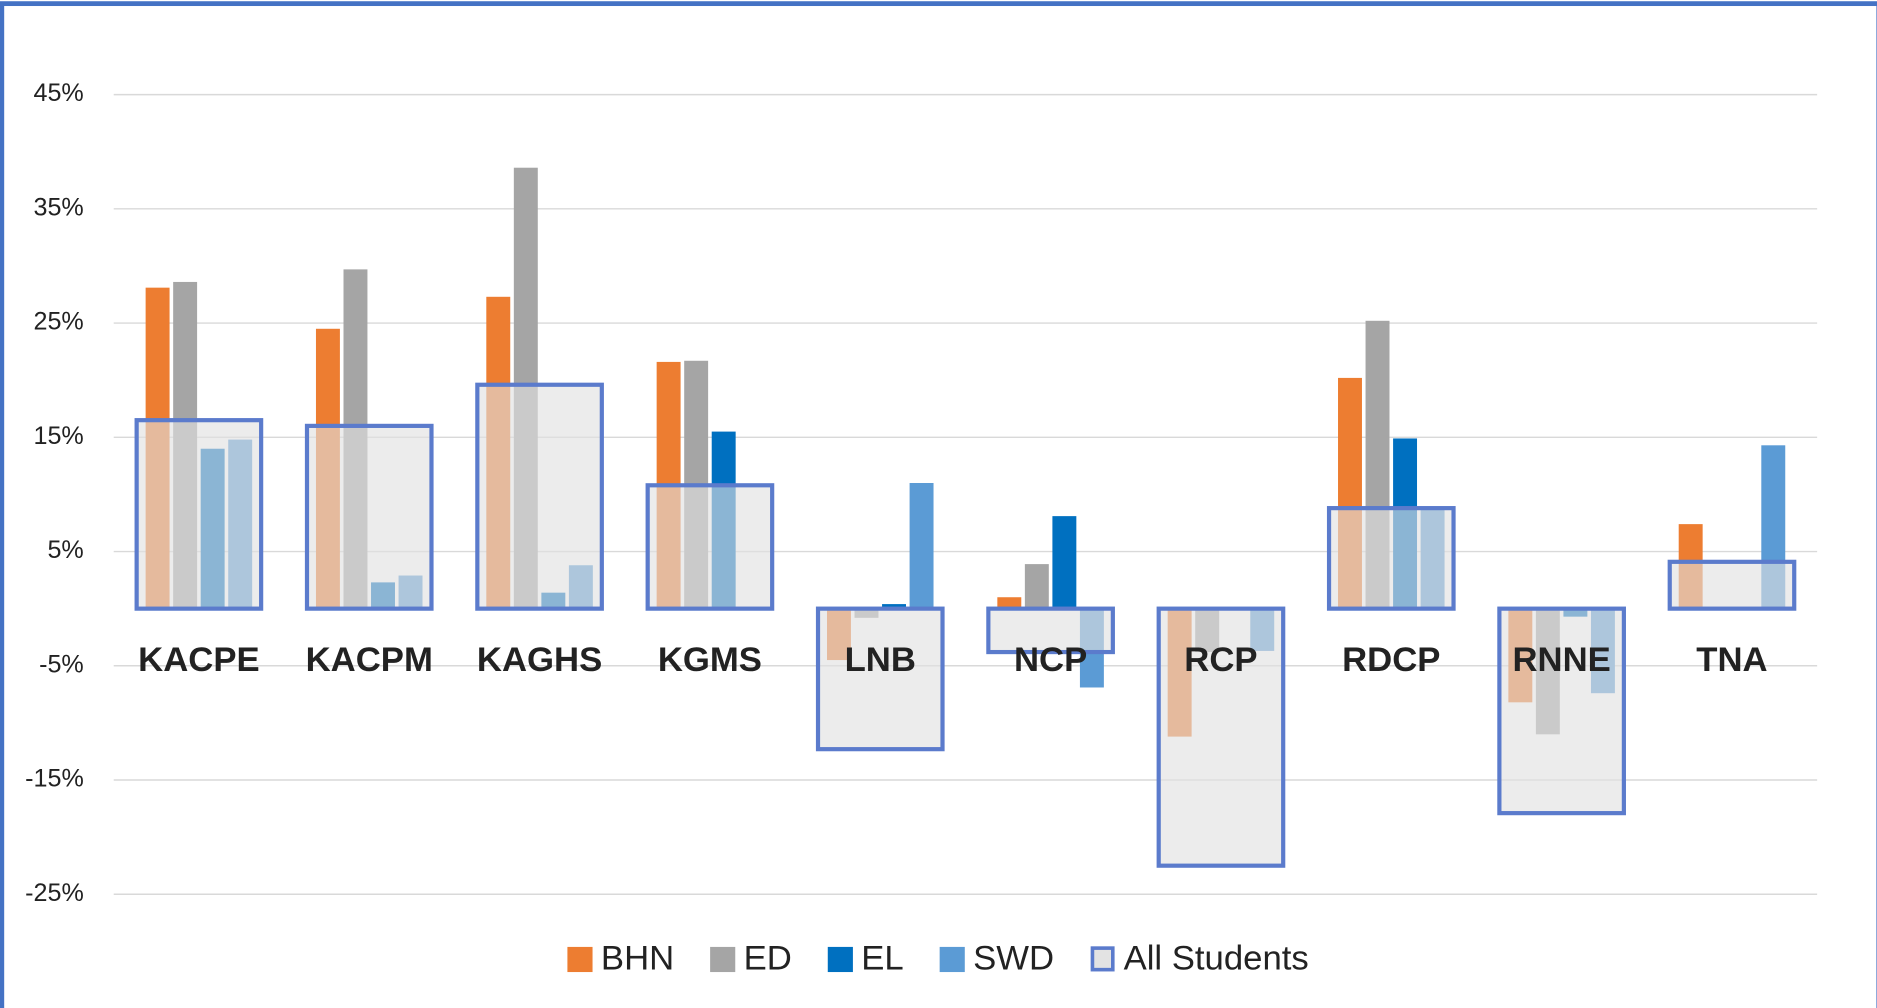 This screenshot has height=1008, width=1877. What do you see at coordinates (54, 893) in the screenshot?
I see `y-tick-label: -25%` at bounding box center [54, 893].